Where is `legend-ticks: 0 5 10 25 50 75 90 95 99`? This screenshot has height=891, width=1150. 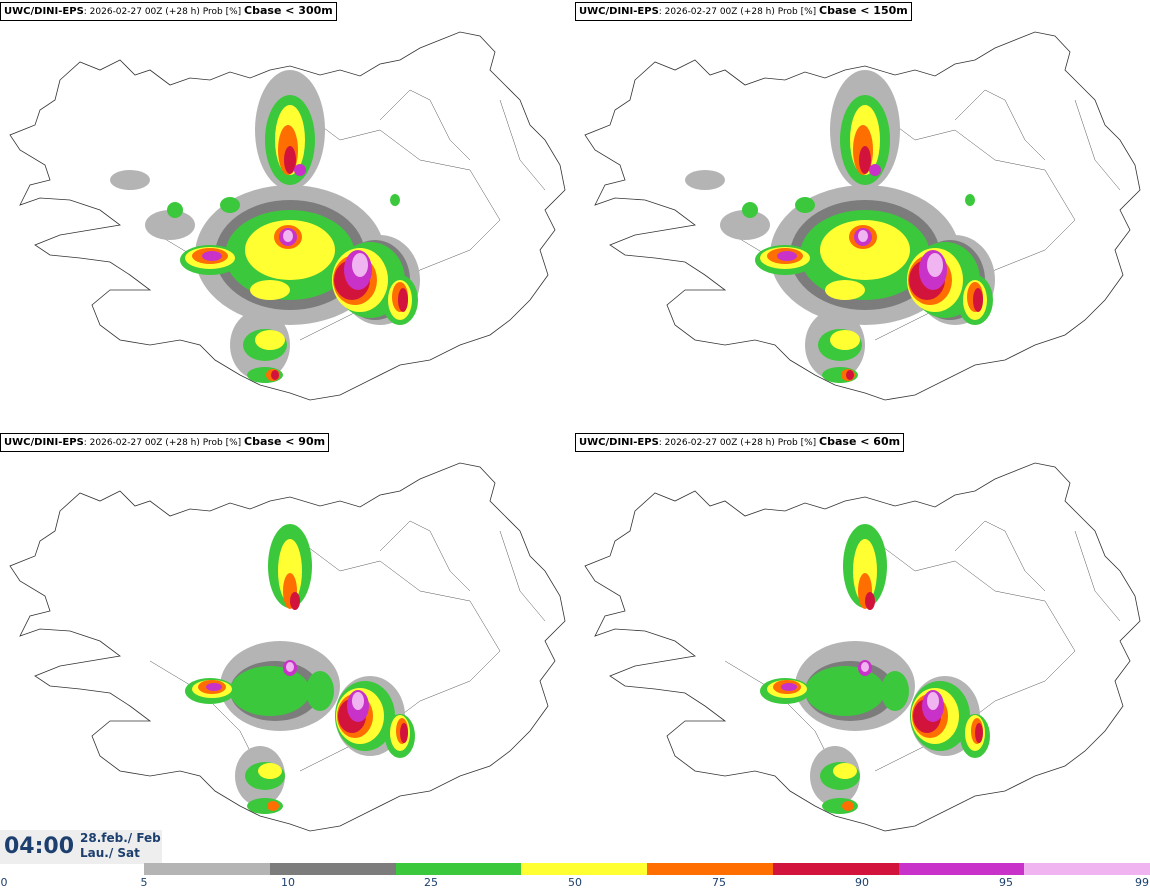
legend-ticks: 0 5 10 25 50 75 90 95 99 is located at coordinates (575, 883).